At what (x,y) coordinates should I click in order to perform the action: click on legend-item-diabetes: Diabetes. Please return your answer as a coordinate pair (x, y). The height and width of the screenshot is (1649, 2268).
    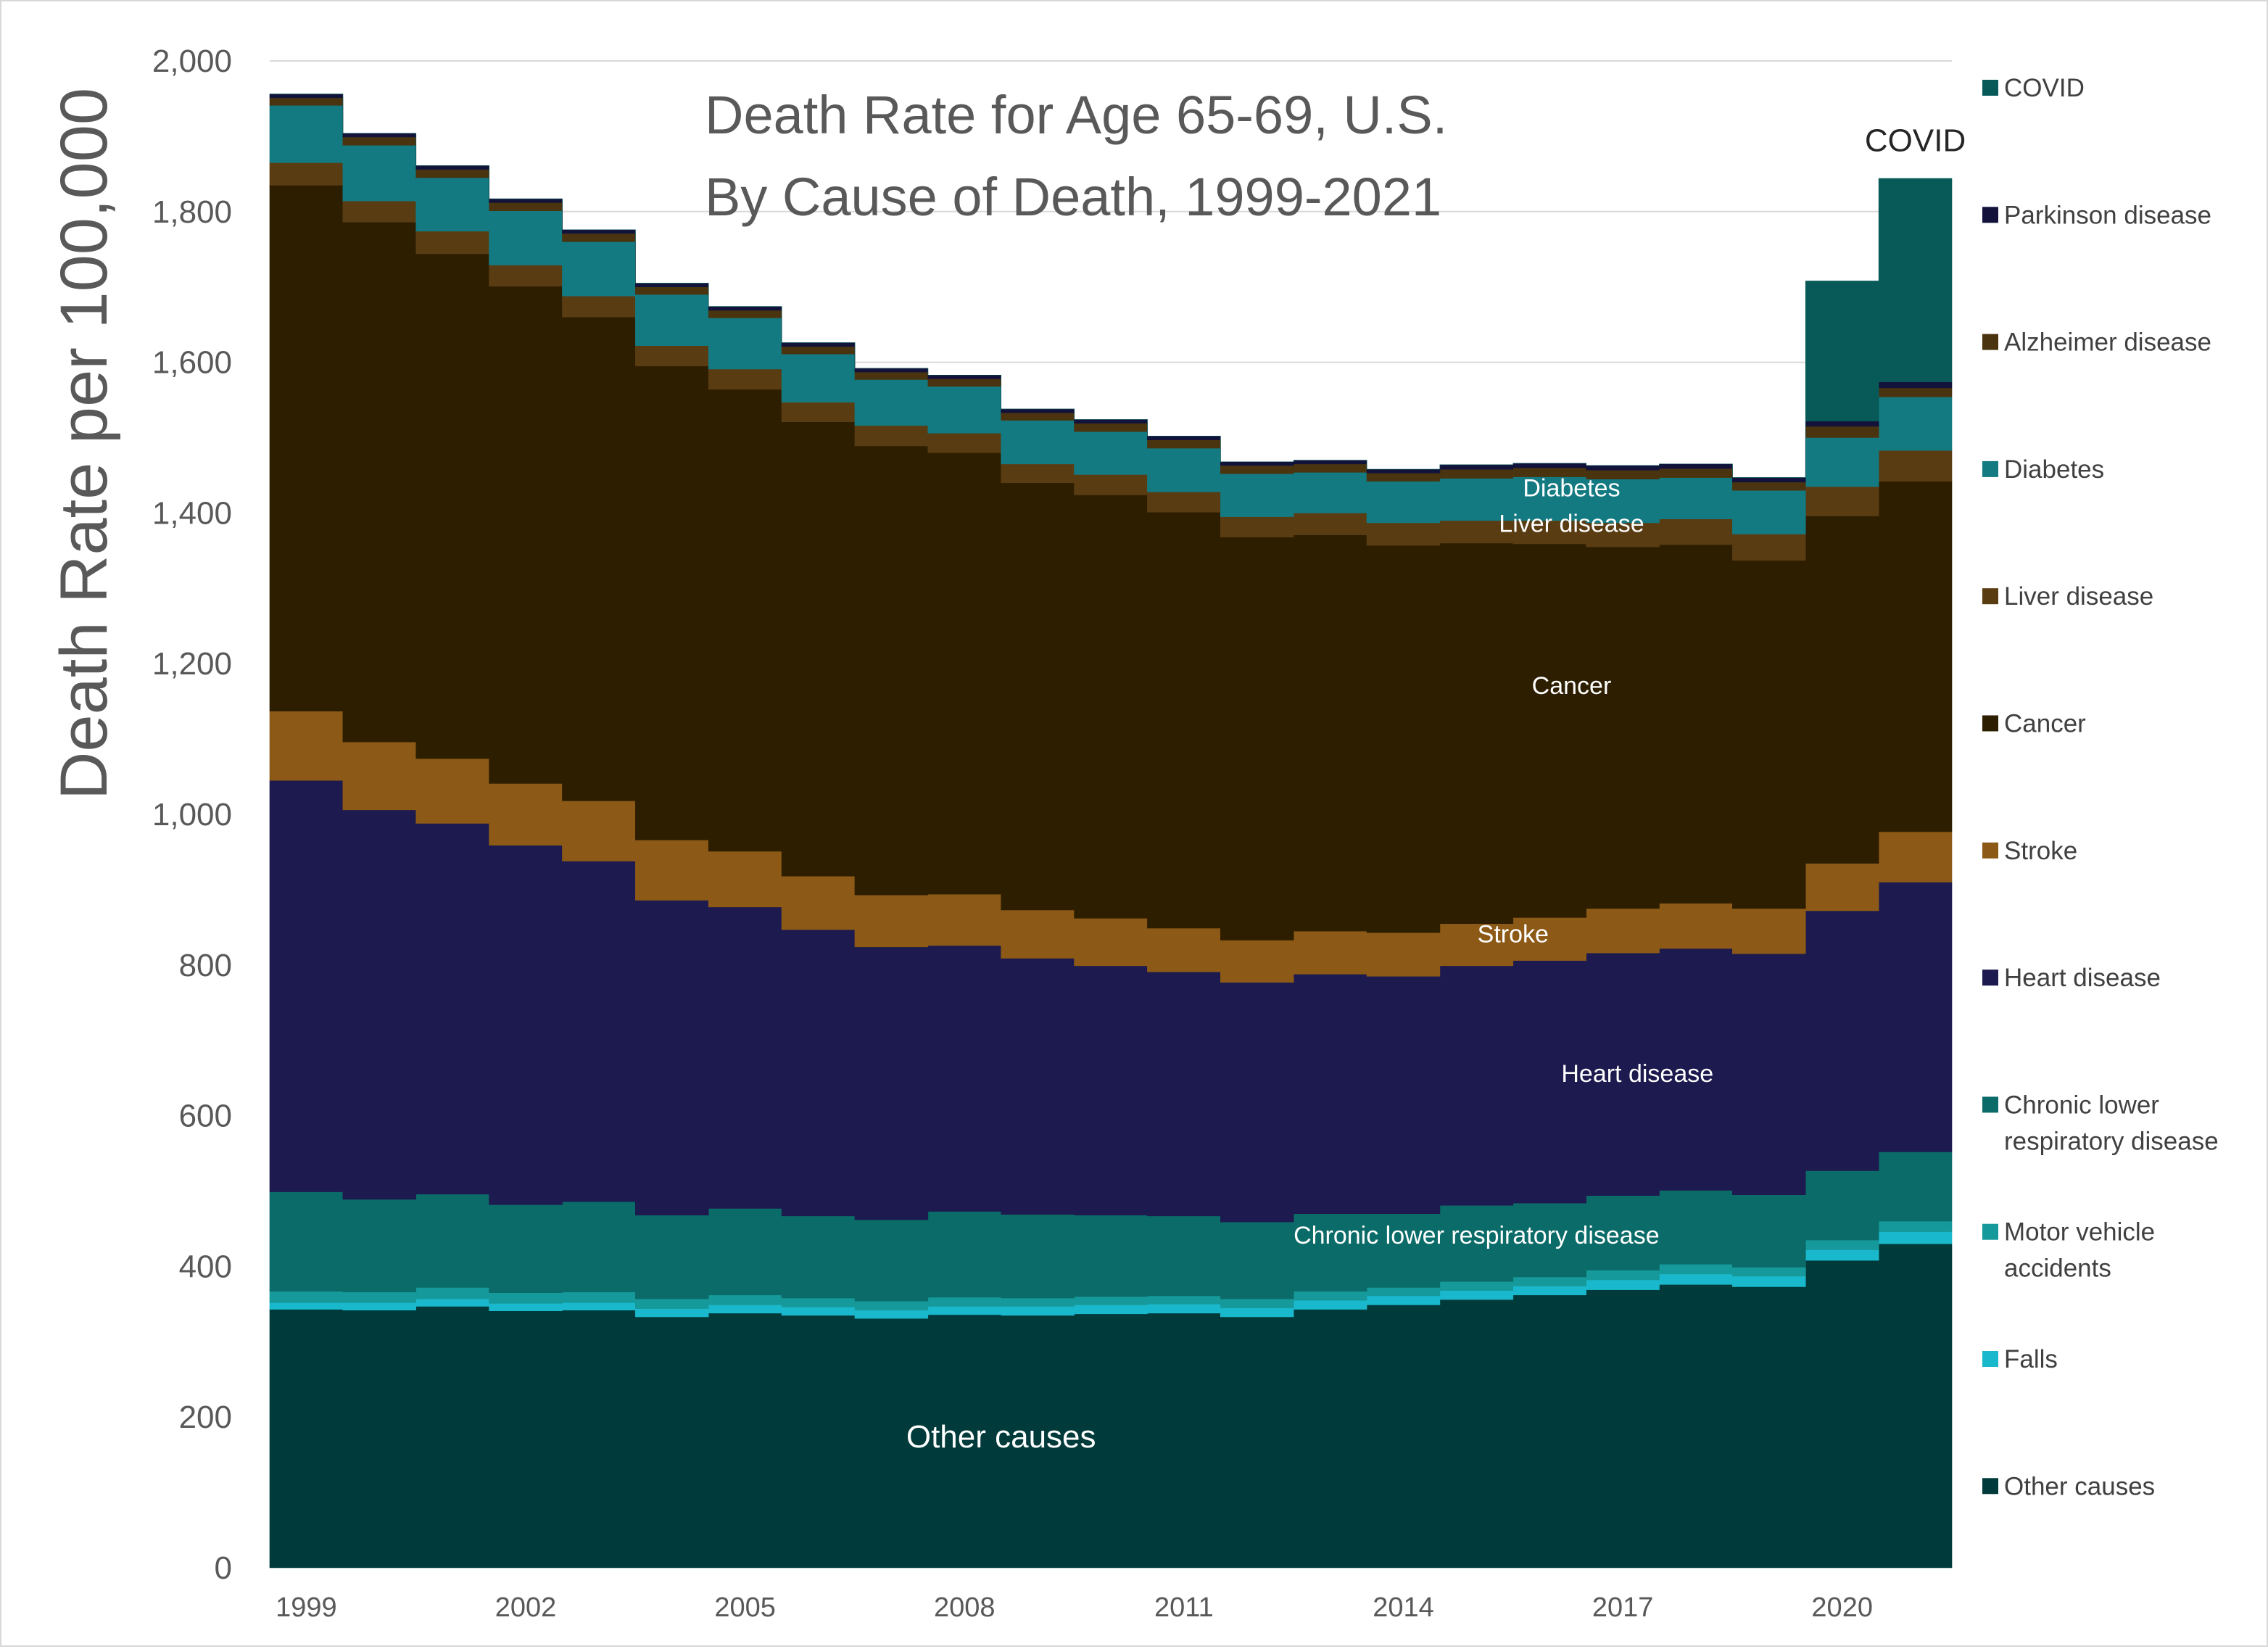
    Looking at the image, I should click on (2043, 469).